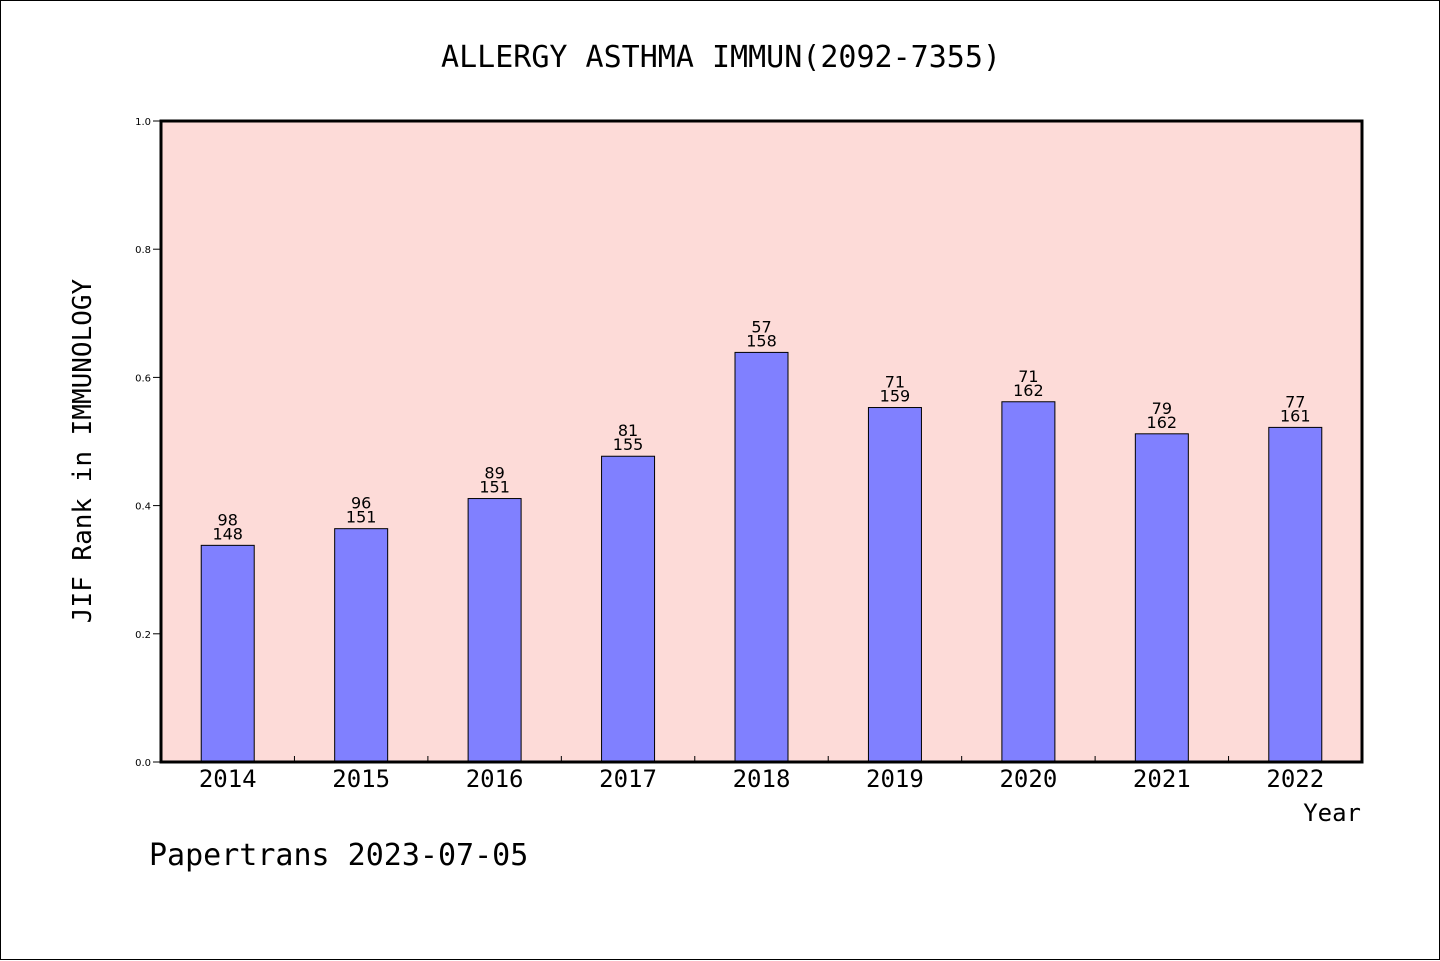 The image size is (1440, 961). I want to click on data-label-rank: 57, so click(761, 326).